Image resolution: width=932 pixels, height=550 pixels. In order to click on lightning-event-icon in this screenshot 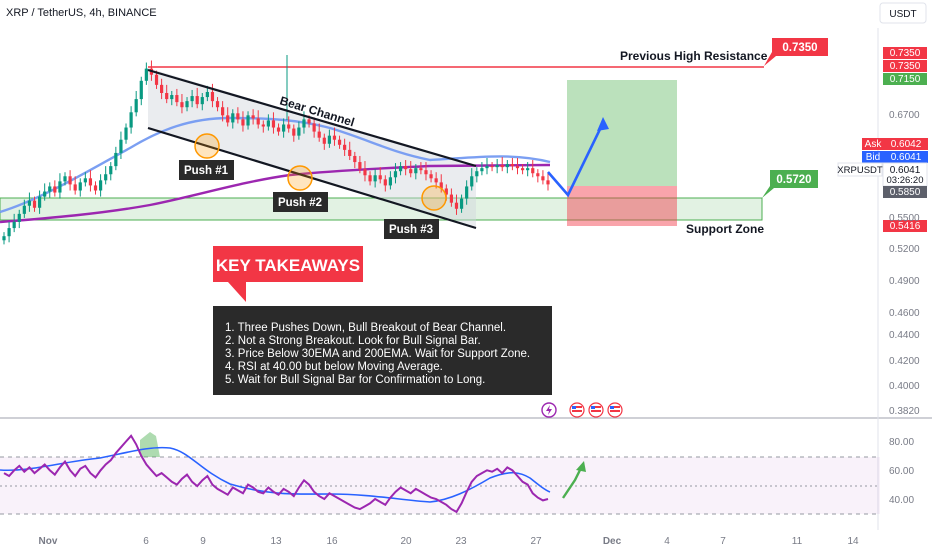, I will do `click(549, 410)`.